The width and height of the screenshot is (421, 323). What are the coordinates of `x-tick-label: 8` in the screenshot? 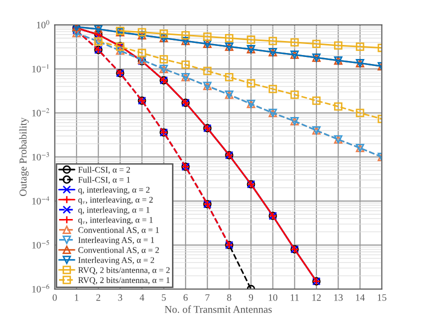 It's located at (229, 297).